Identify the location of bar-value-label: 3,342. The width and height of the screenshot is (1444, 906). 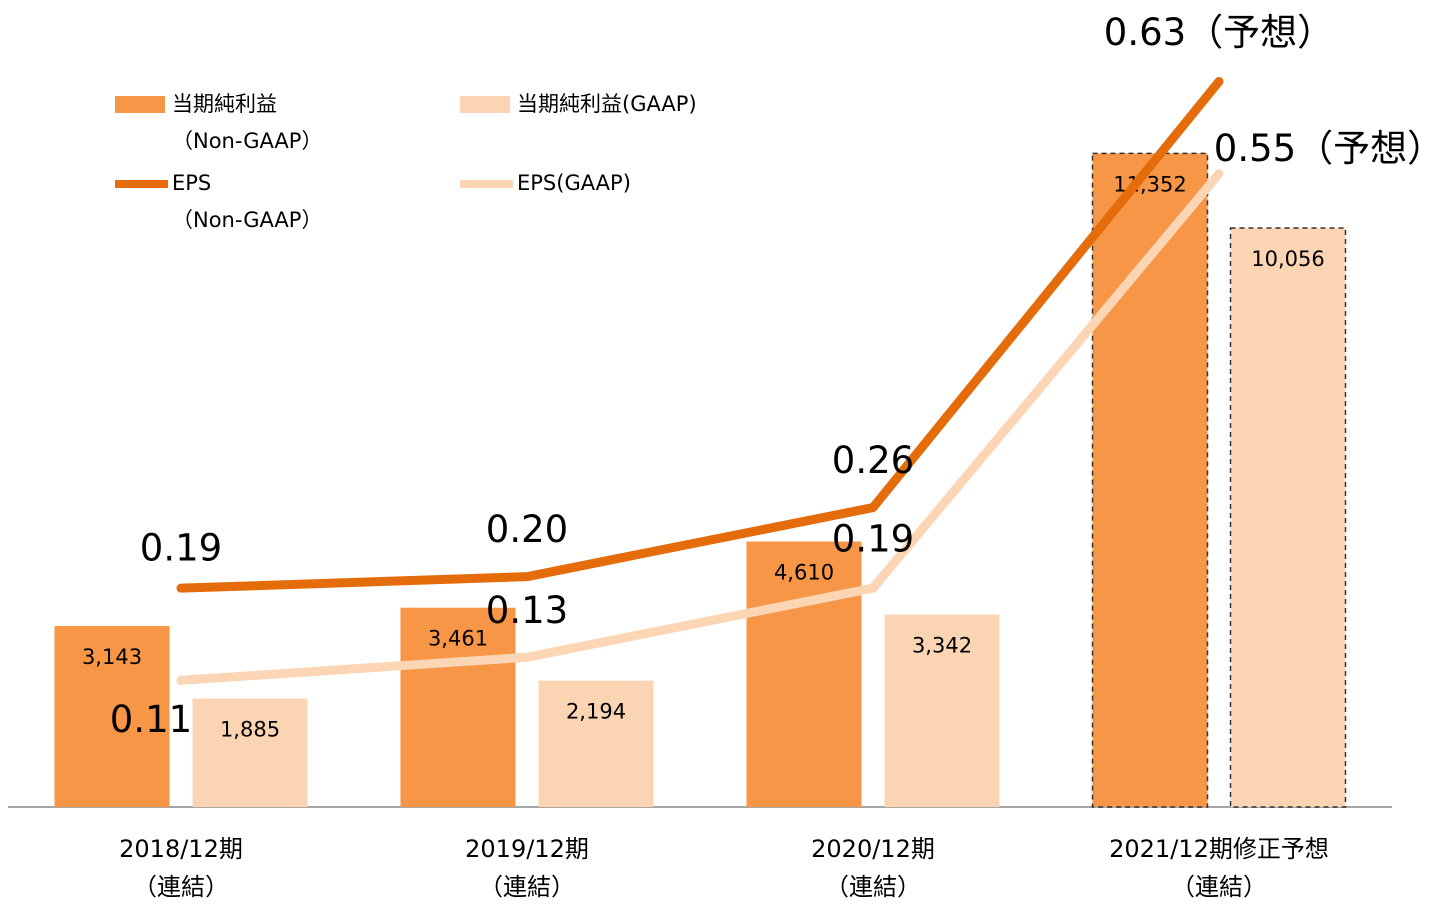
(942, 646).